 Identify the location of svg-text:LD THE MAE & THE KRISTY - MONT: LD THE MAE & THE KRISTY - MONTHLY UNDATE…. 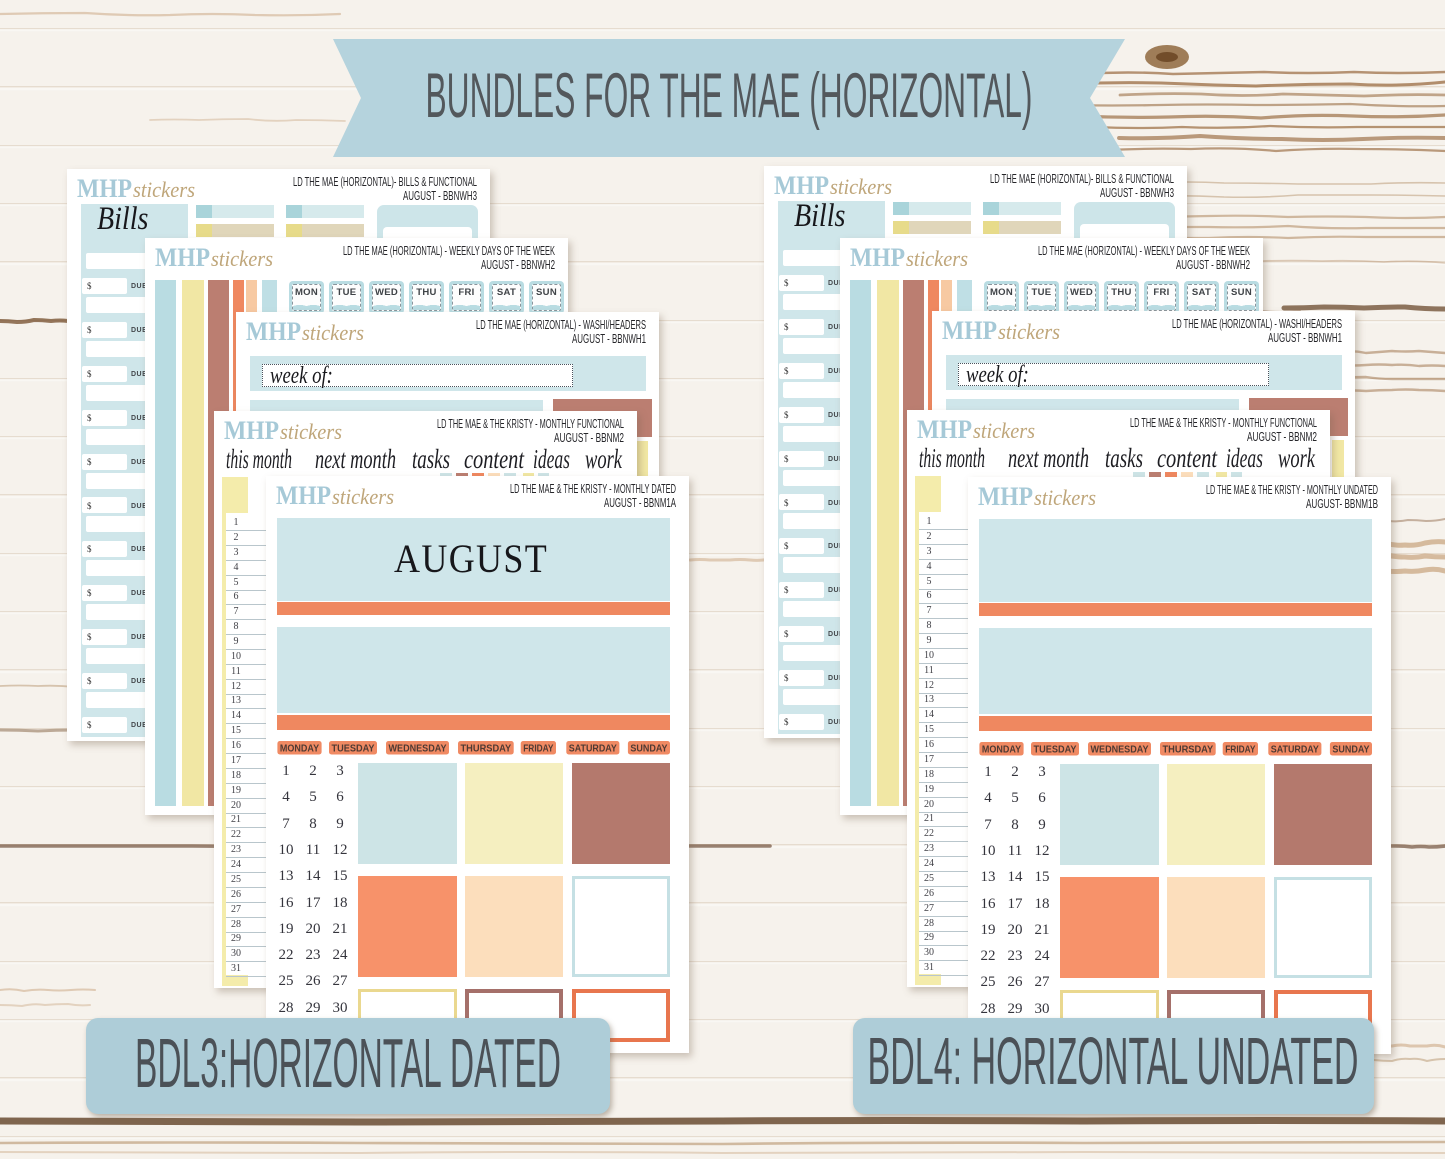
(1292, 490).